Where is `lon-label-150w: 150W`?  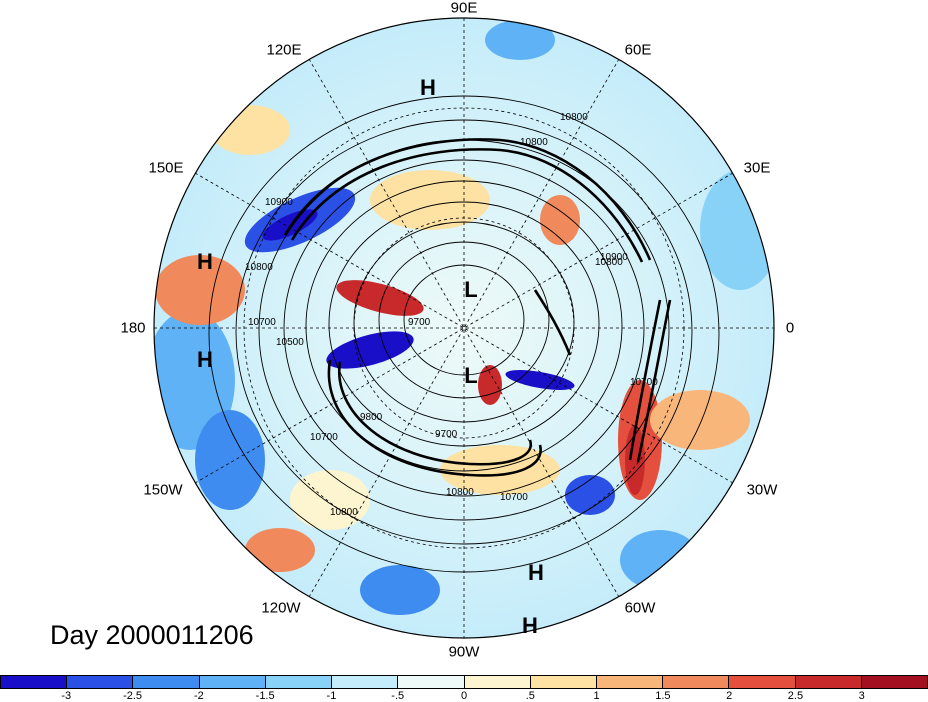
lon-label-150w: 150W is located at coordinates (163, 490).